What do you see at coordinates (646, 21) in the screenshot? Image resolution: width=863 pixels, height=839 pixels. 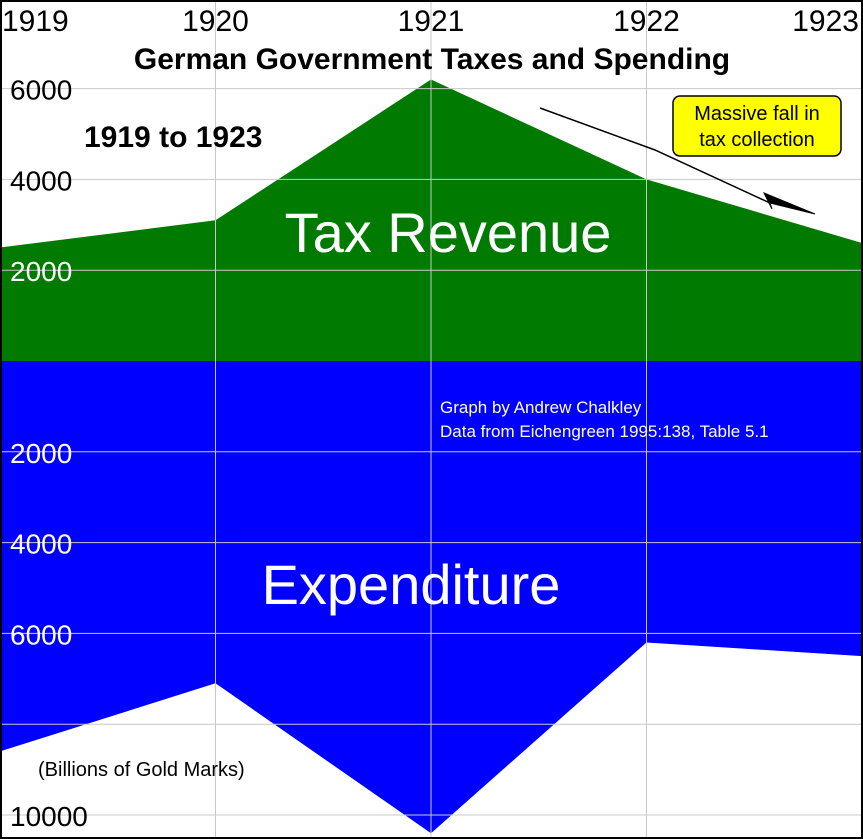 I see `x-tick-label: 1922` at bounding box center [646, 21].